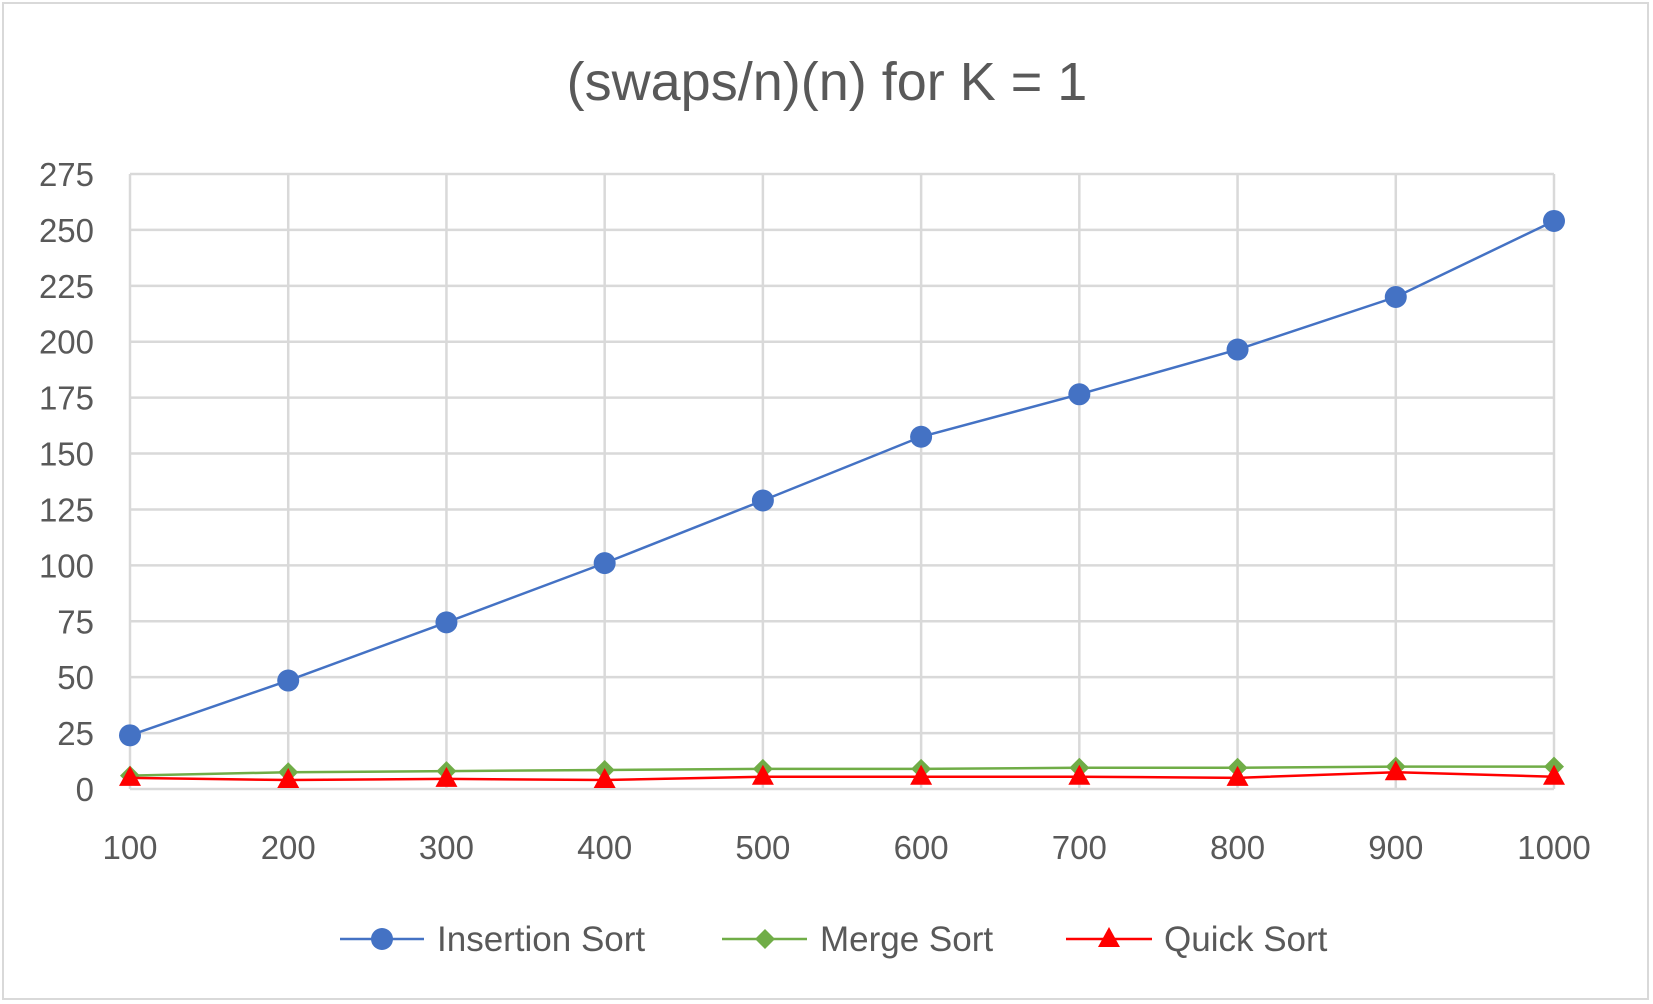  What do you see at coordinates (66, 174) in the screenshot?
I see `y-tick-label: 275` at bounding box center [66, 174].